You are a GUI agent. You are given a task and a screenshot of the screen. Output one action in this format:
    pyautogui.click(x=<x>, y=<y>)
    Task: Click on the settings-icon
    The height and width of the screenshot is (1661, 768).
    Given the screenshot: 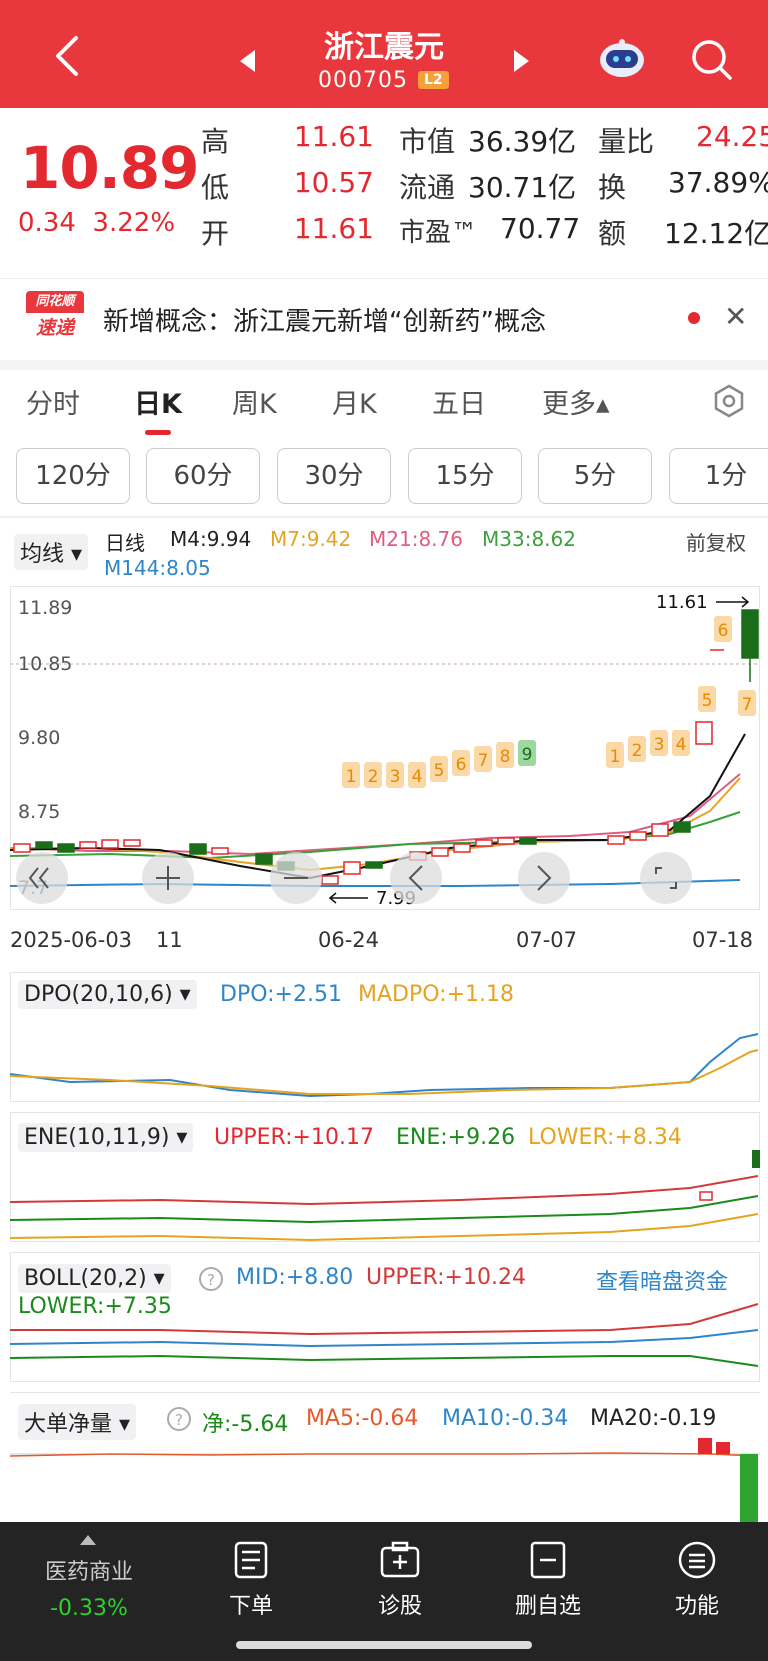 What is the action you would take?
    pyautogui.click(x=729, y=403)
    